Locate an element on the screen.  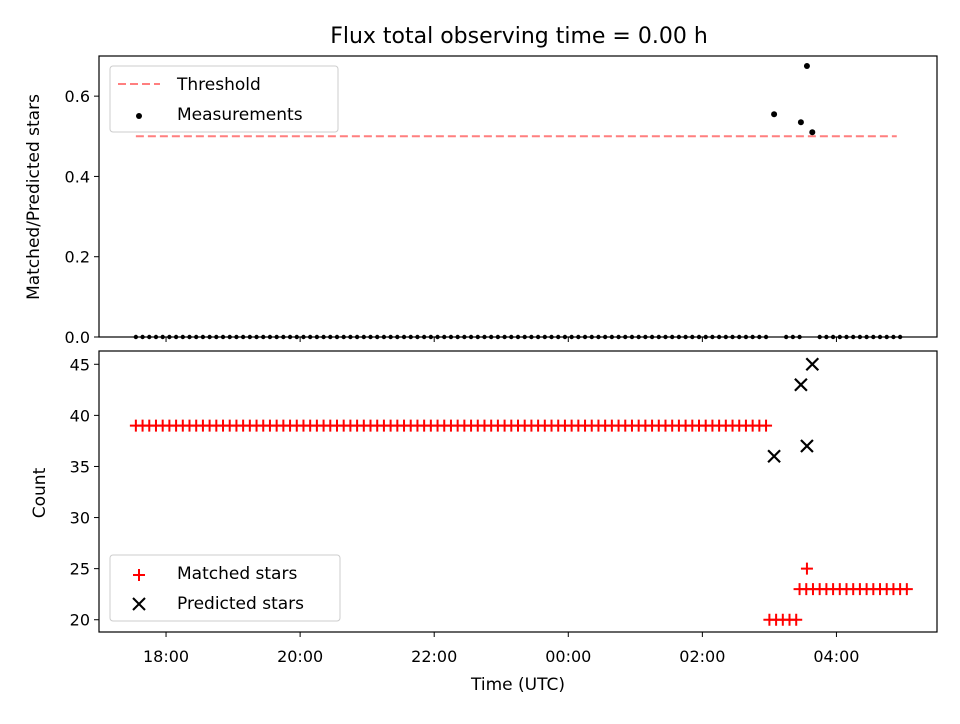
measurements-legend-swatch is located at coordinates (139, 116).